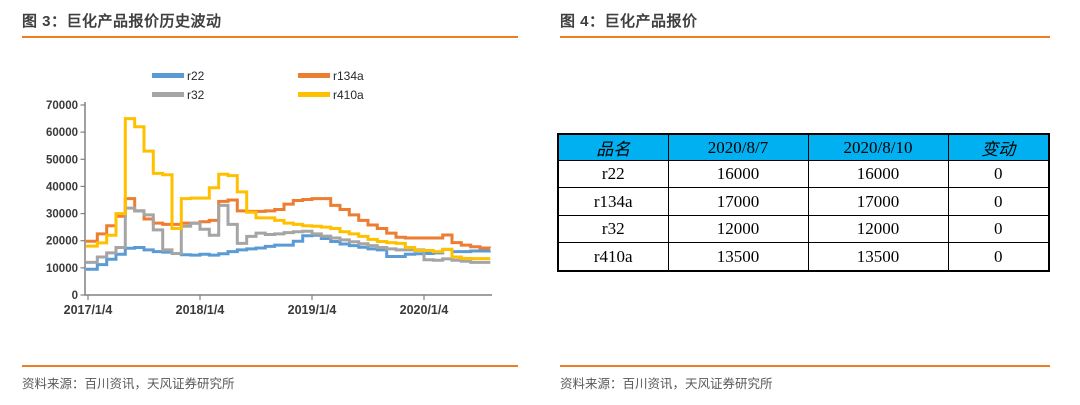 The image size is (1080, 405). I want to click on legend-swatch-r410a, so click(314, 94).